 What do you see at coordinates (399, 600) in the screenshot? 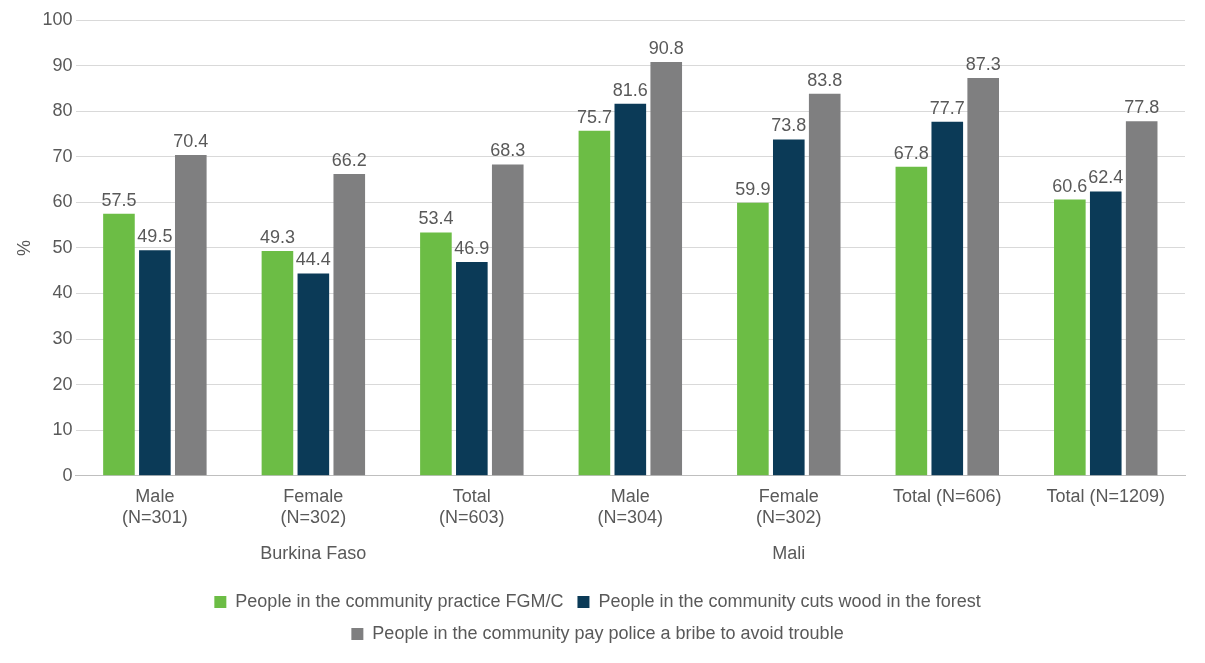
I see `legend-label: People in the community practice FGM/C` at bounding box center [399, 600].